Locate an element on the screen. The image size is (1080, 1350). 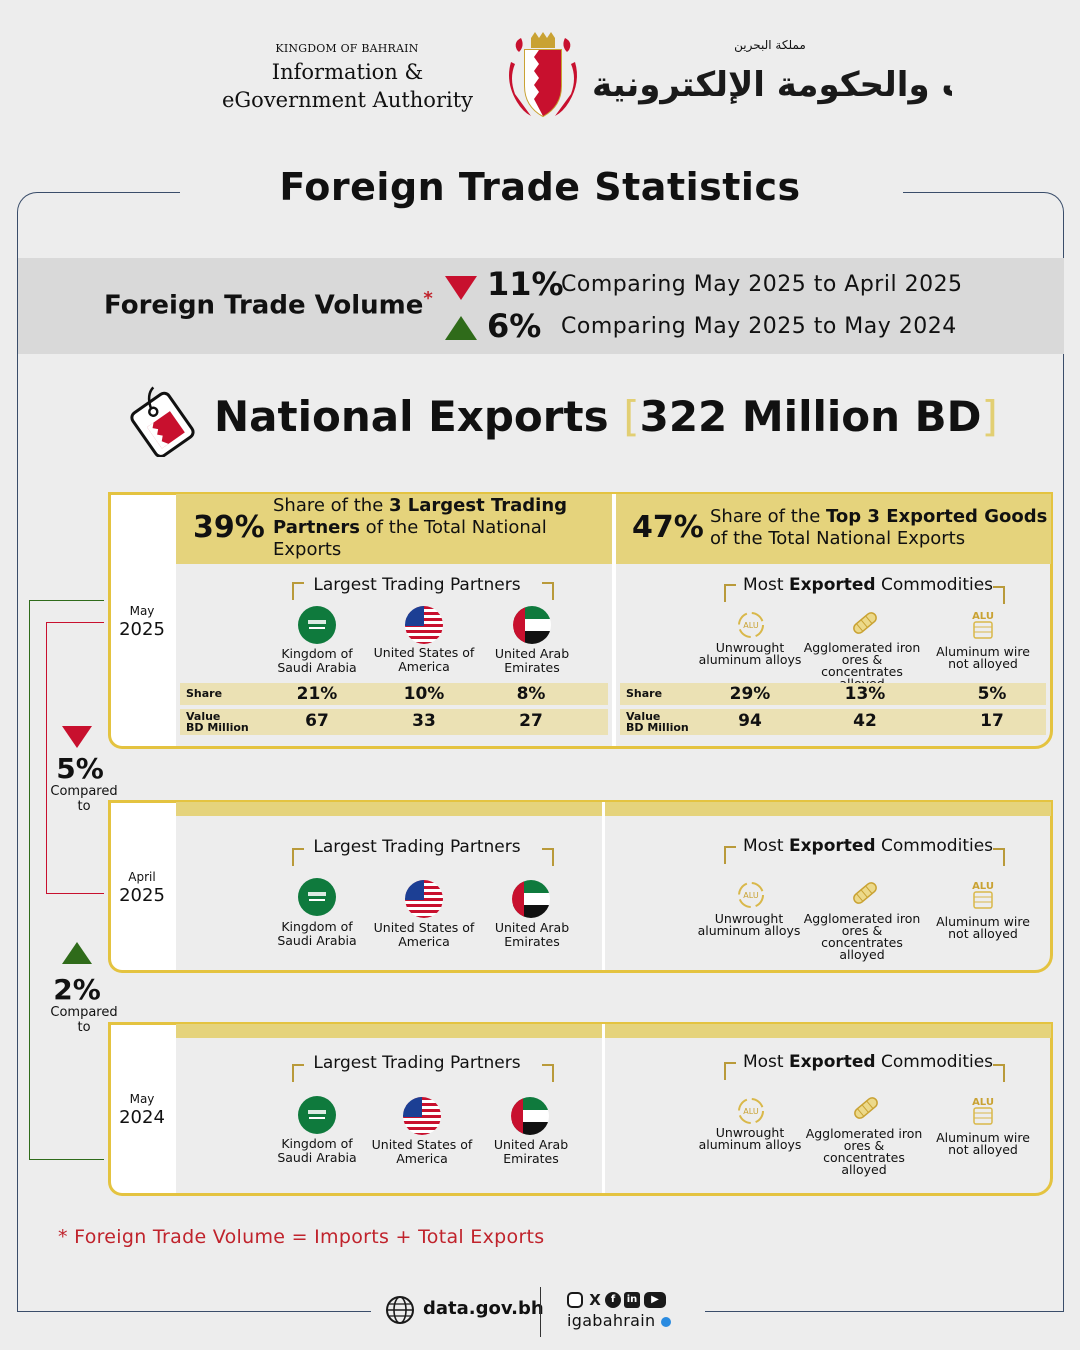
verified-badge-icon is located at coordinates (665, 1321).